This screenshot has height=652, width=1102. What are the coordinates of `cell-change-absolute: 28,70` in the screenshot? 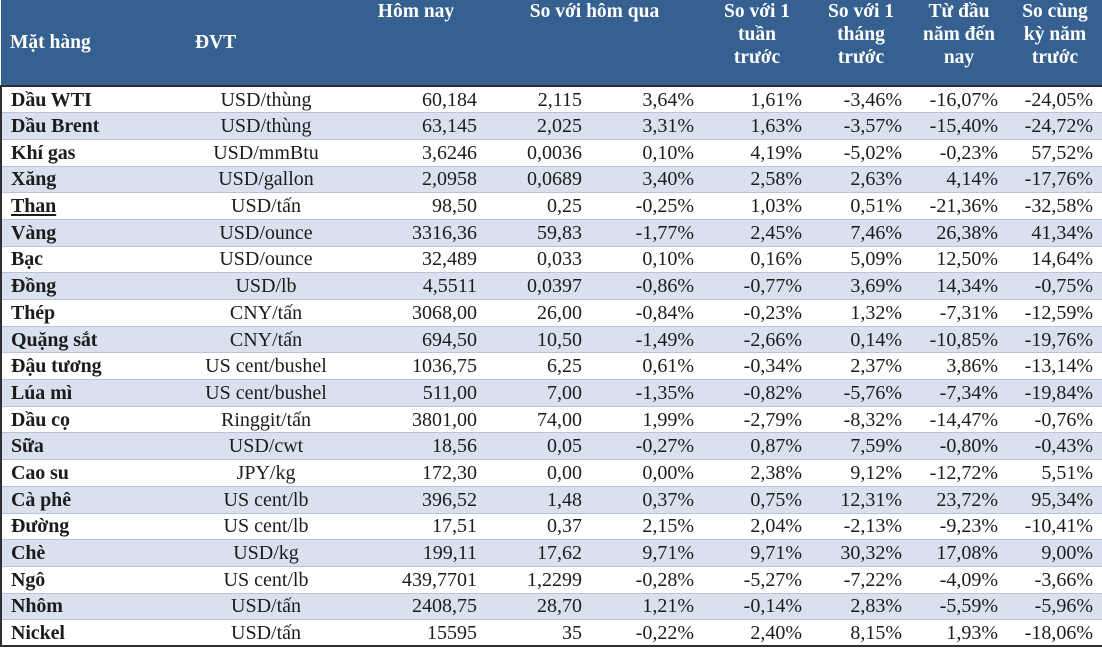 It's located at (538, 606).